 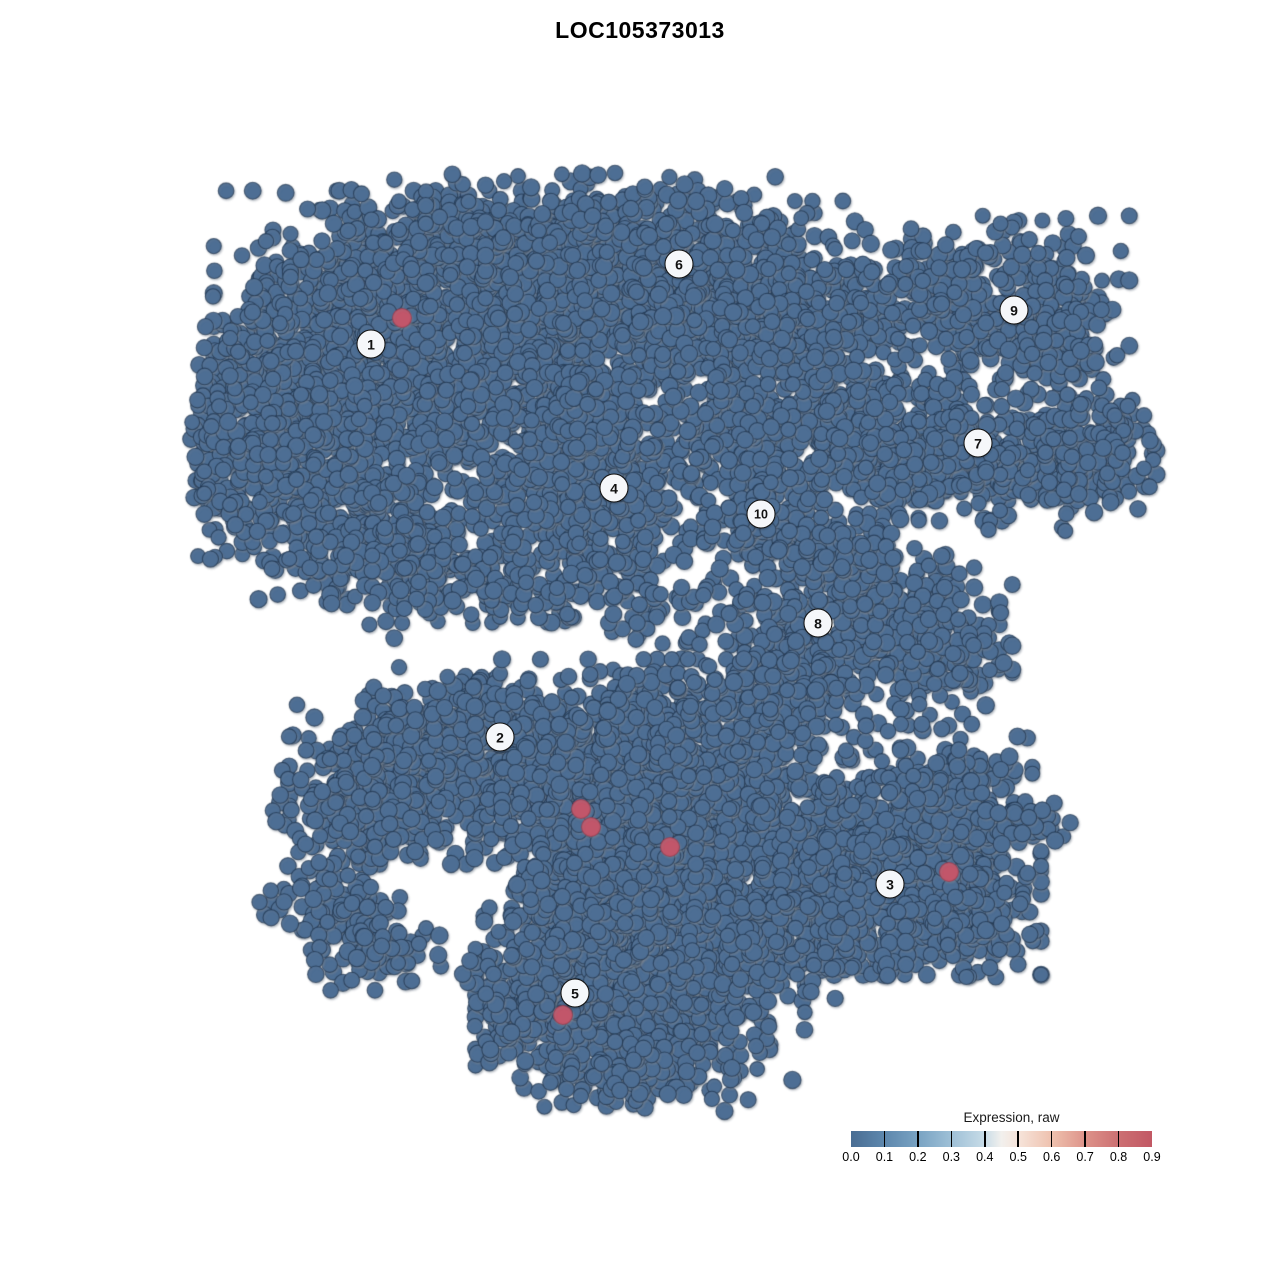 What do you see at coordinates (1051, 1157) in the screenshot?
I see `colorbar-tick-label: 0.6` at bounding box center [1051, 1157].